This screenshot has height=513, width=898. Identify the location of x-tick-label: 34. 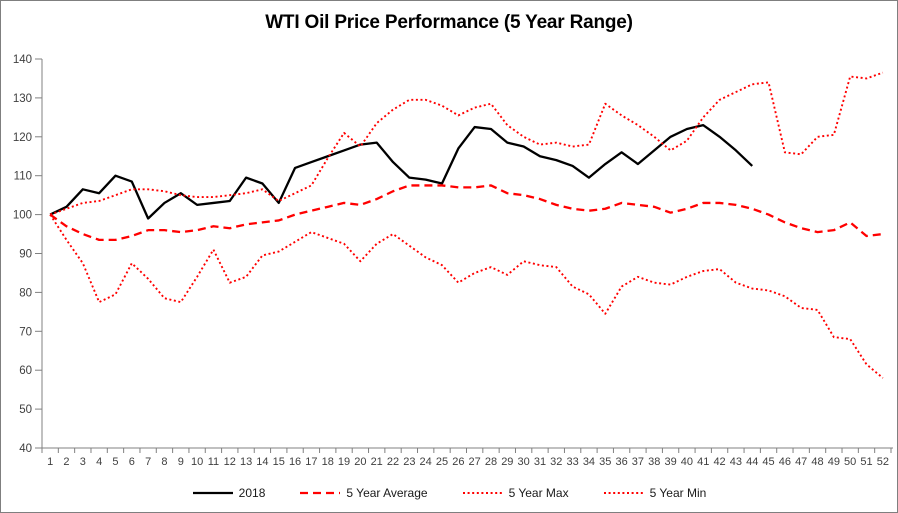
(589, 462).